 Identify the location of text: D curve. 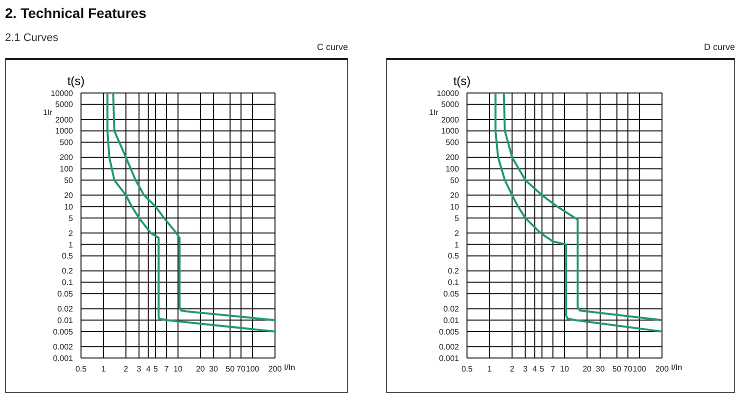
(719, 47).